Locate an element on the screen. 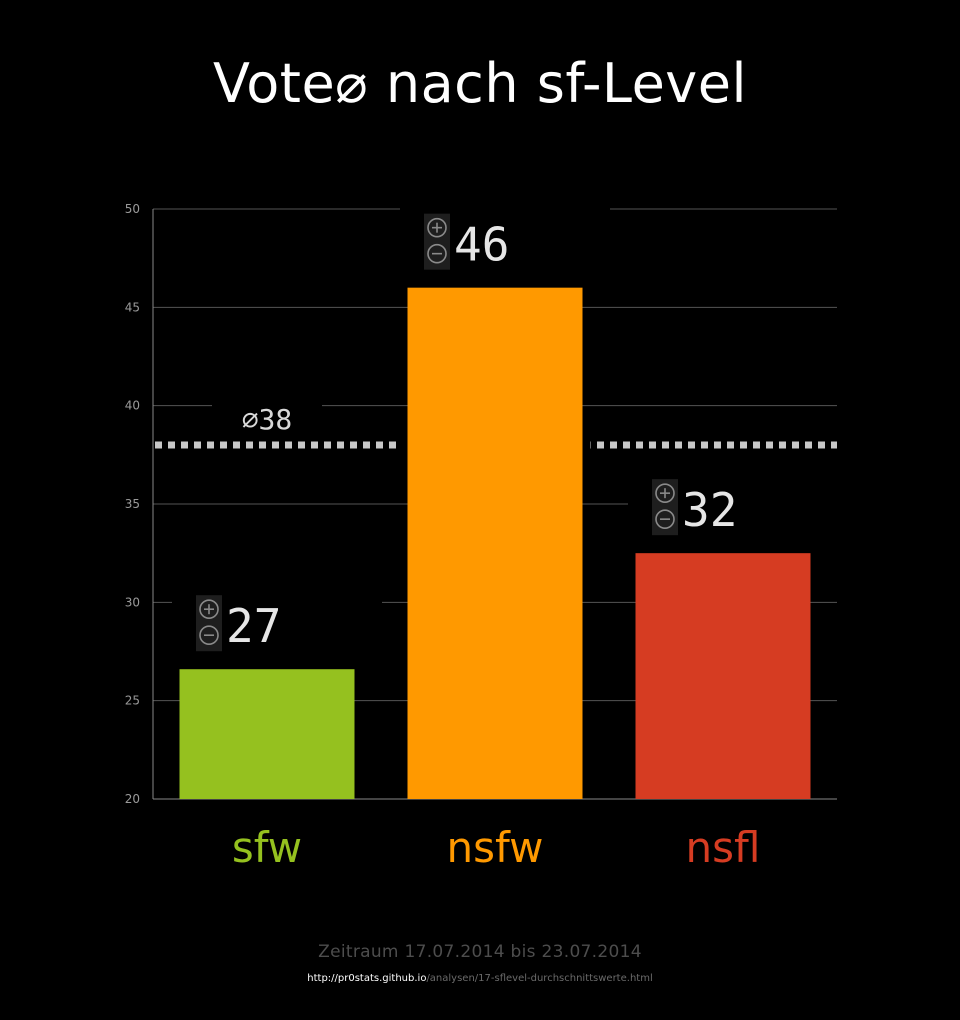 This screenshot has width=960, height=1020. y-tick-label: 30 is located at coordinates (132, 602).